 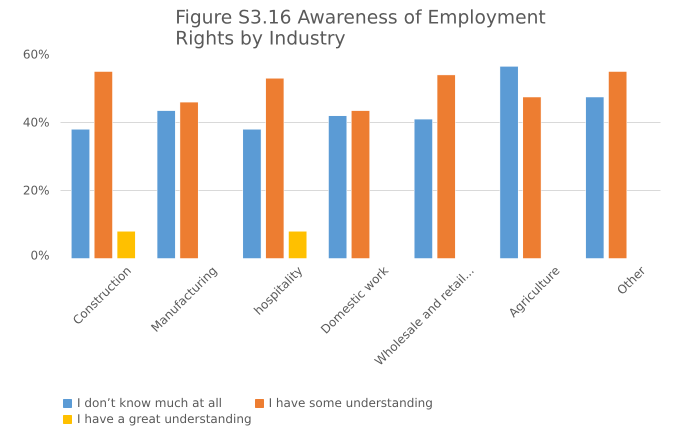 What do you see at coordinates (350, 403) in the screenshot?
I see `legend-label: I have some understanding` at bounding box center [350, 403].